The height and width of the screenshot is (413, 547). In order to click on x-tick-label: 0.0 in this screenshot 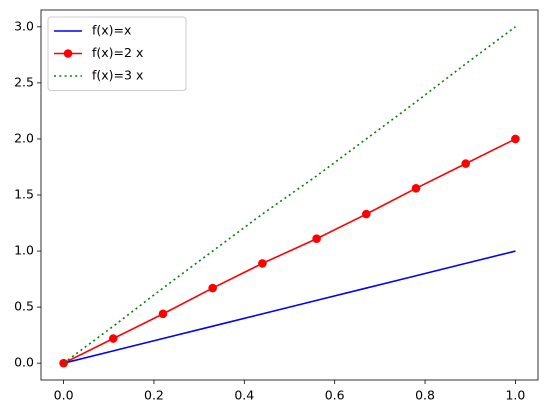, I will do `click(64, 395)`.